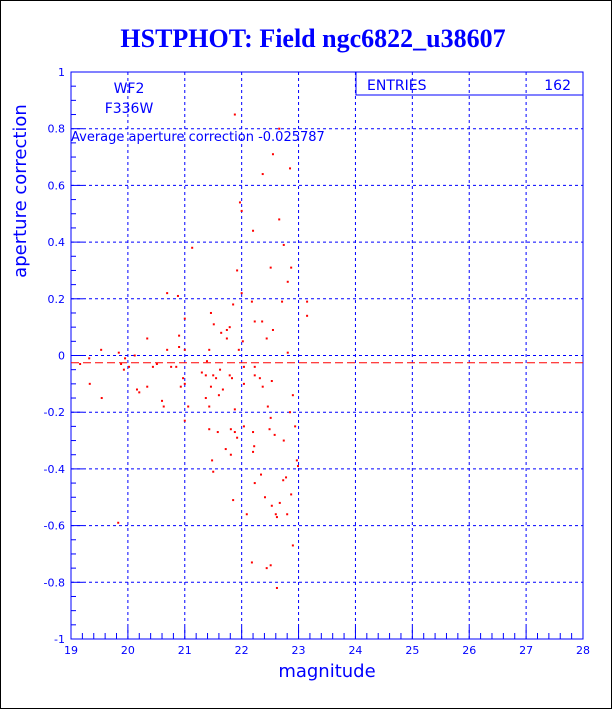 The height and width of the screenshot is (709, 612). What do you see at coordinates (61, 72) in the screenshot?
I see `y-tick-label: 1` at bounding box center [61, 72].